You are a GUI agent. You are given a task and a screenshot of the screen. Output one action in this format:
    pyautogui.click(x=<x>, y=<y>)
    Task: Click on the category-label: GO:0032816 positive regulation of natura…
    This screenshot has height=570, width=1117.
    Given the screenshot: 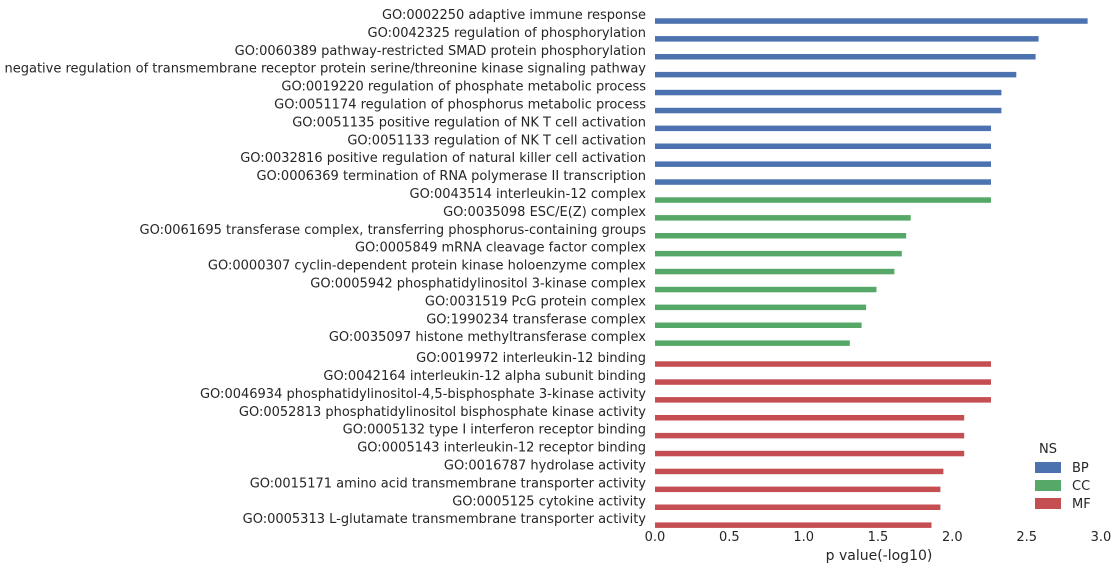 What is the action you would take?
    pyautogui.click(x=443, y=158)
    